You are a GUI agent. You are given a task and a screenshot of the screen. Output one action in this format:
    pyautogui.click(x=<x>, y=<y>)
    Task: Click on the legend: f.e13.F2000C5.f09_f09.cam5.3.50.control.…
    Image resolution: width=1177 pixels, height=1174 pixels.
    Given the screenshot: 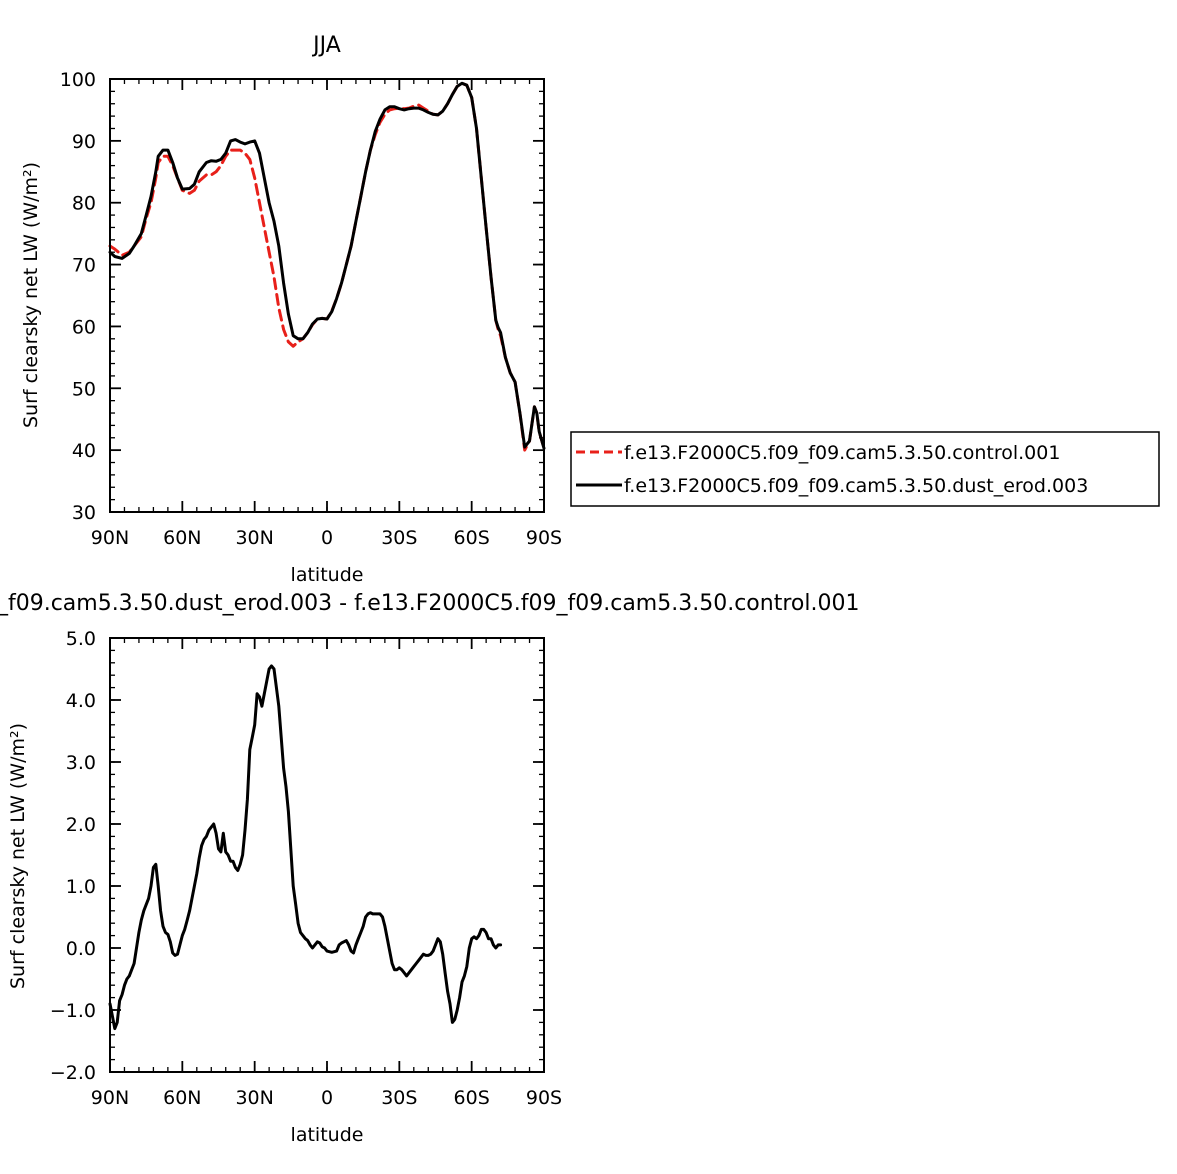 What is the action you would take?
    pyautogui.click(x=865, y=469)
    